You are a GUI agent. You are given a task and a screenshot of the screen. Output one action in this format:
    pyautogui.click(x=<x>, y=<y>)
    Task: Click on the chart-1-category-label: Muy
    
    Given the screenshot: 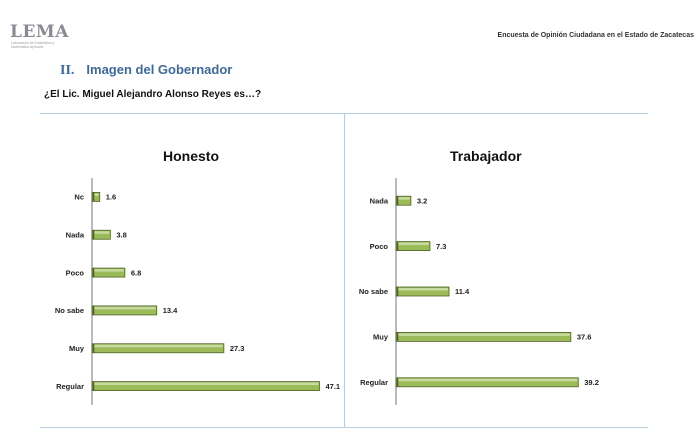 What is the action you would take?
    pyautogui.click(x=381, y=337)
    